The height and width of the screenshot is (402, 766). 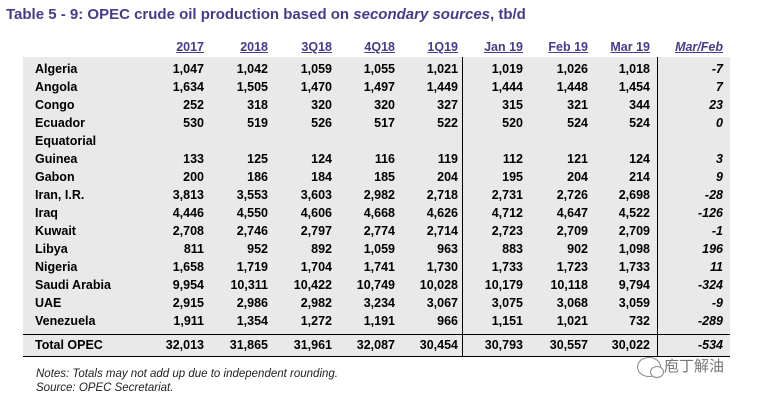 What do you see at coordinates (193, 159) in the screenshot?
I see `value-cell: 133` at bounding box center [193, 159].